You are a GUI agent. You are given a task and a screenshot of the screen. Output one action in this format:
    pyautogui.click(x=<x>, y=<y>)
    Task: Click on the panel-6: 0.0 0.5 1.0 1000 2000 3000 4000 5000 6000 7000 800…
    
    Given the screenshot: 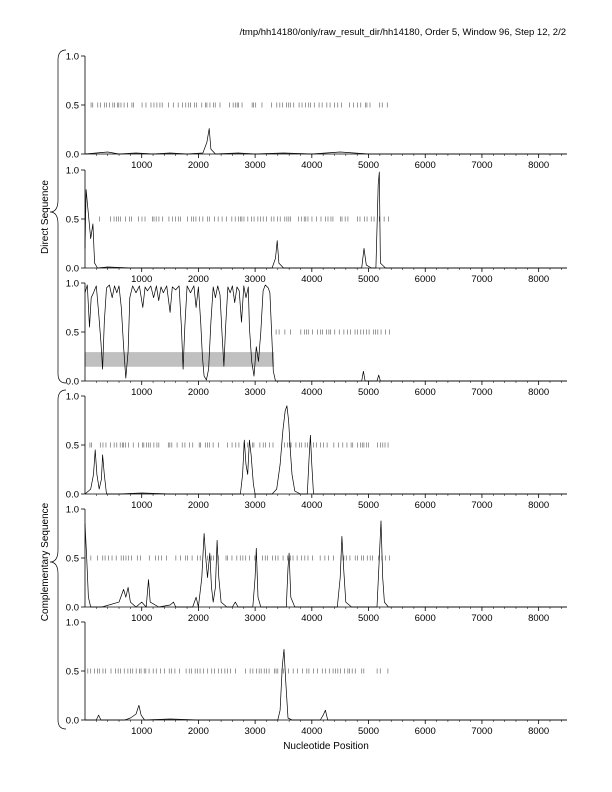 What is the action you would take?
    pyautogui.click(x=316, y=677)
    